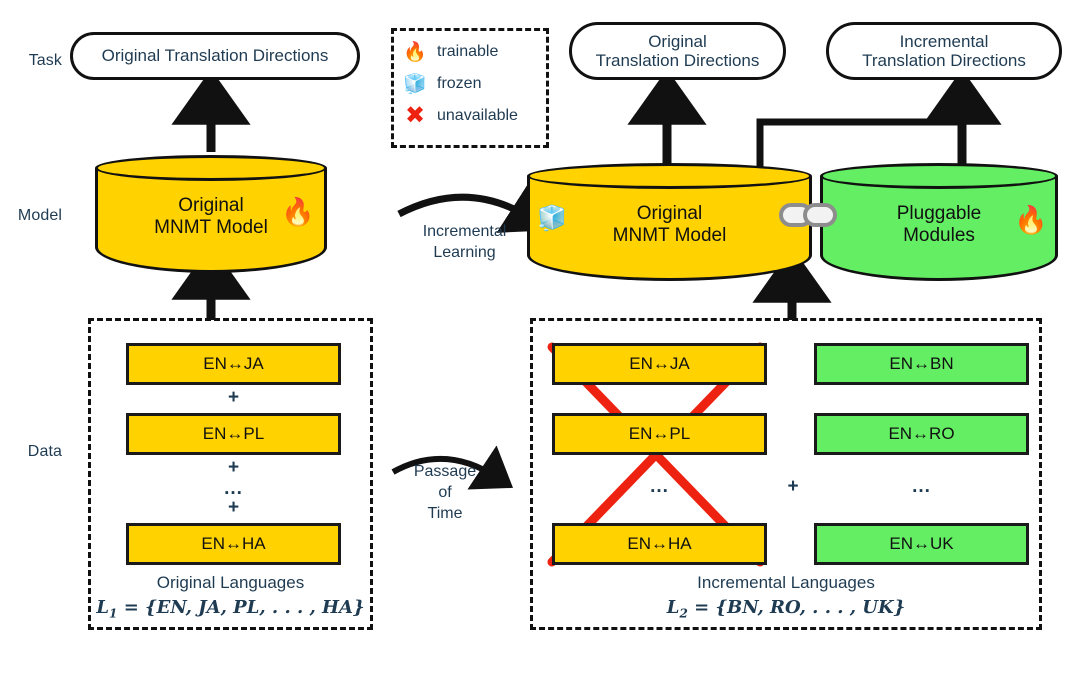  I want to click on legend-item-unavailable: ✖ unavailable, so click(470, 116).